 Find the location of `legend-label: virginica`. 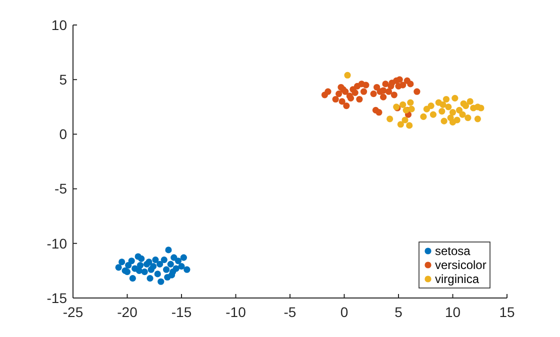

legend-label: virginica is located at coordinates (457, 279).